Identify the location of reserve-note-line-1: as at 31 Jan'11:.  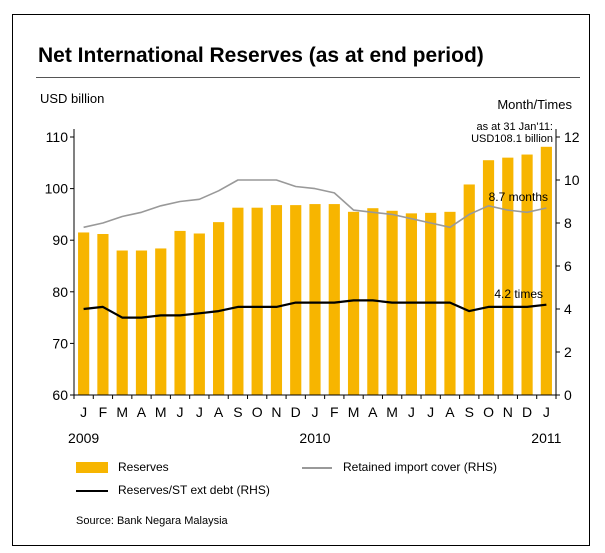
(514, 127).